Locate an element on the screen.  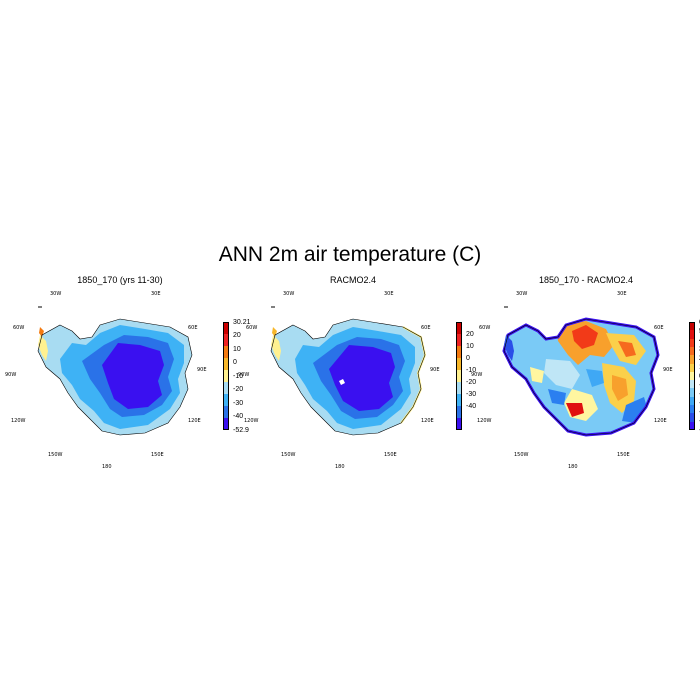
colorbar-racmo: 20 10 0 -10 -20 -30 -40 is located at coordinates (466, 376).